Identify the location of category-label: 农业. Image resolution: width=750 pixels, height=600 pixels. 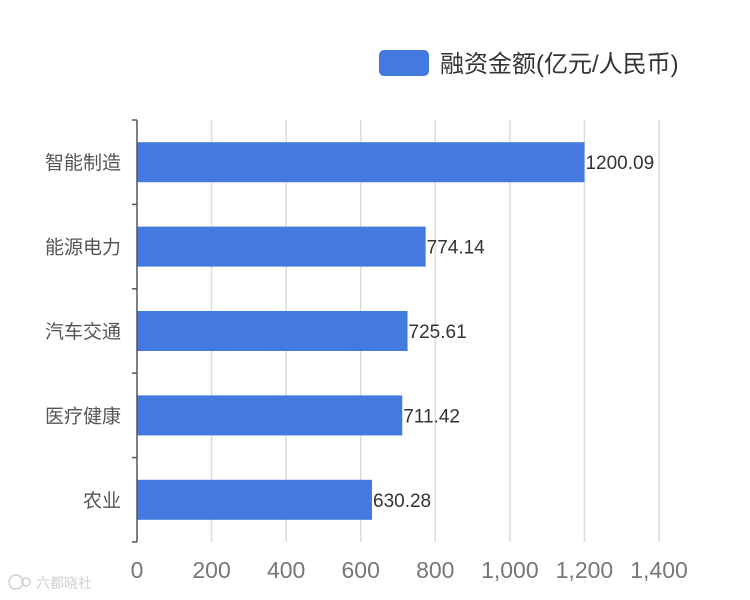
(102, 501).